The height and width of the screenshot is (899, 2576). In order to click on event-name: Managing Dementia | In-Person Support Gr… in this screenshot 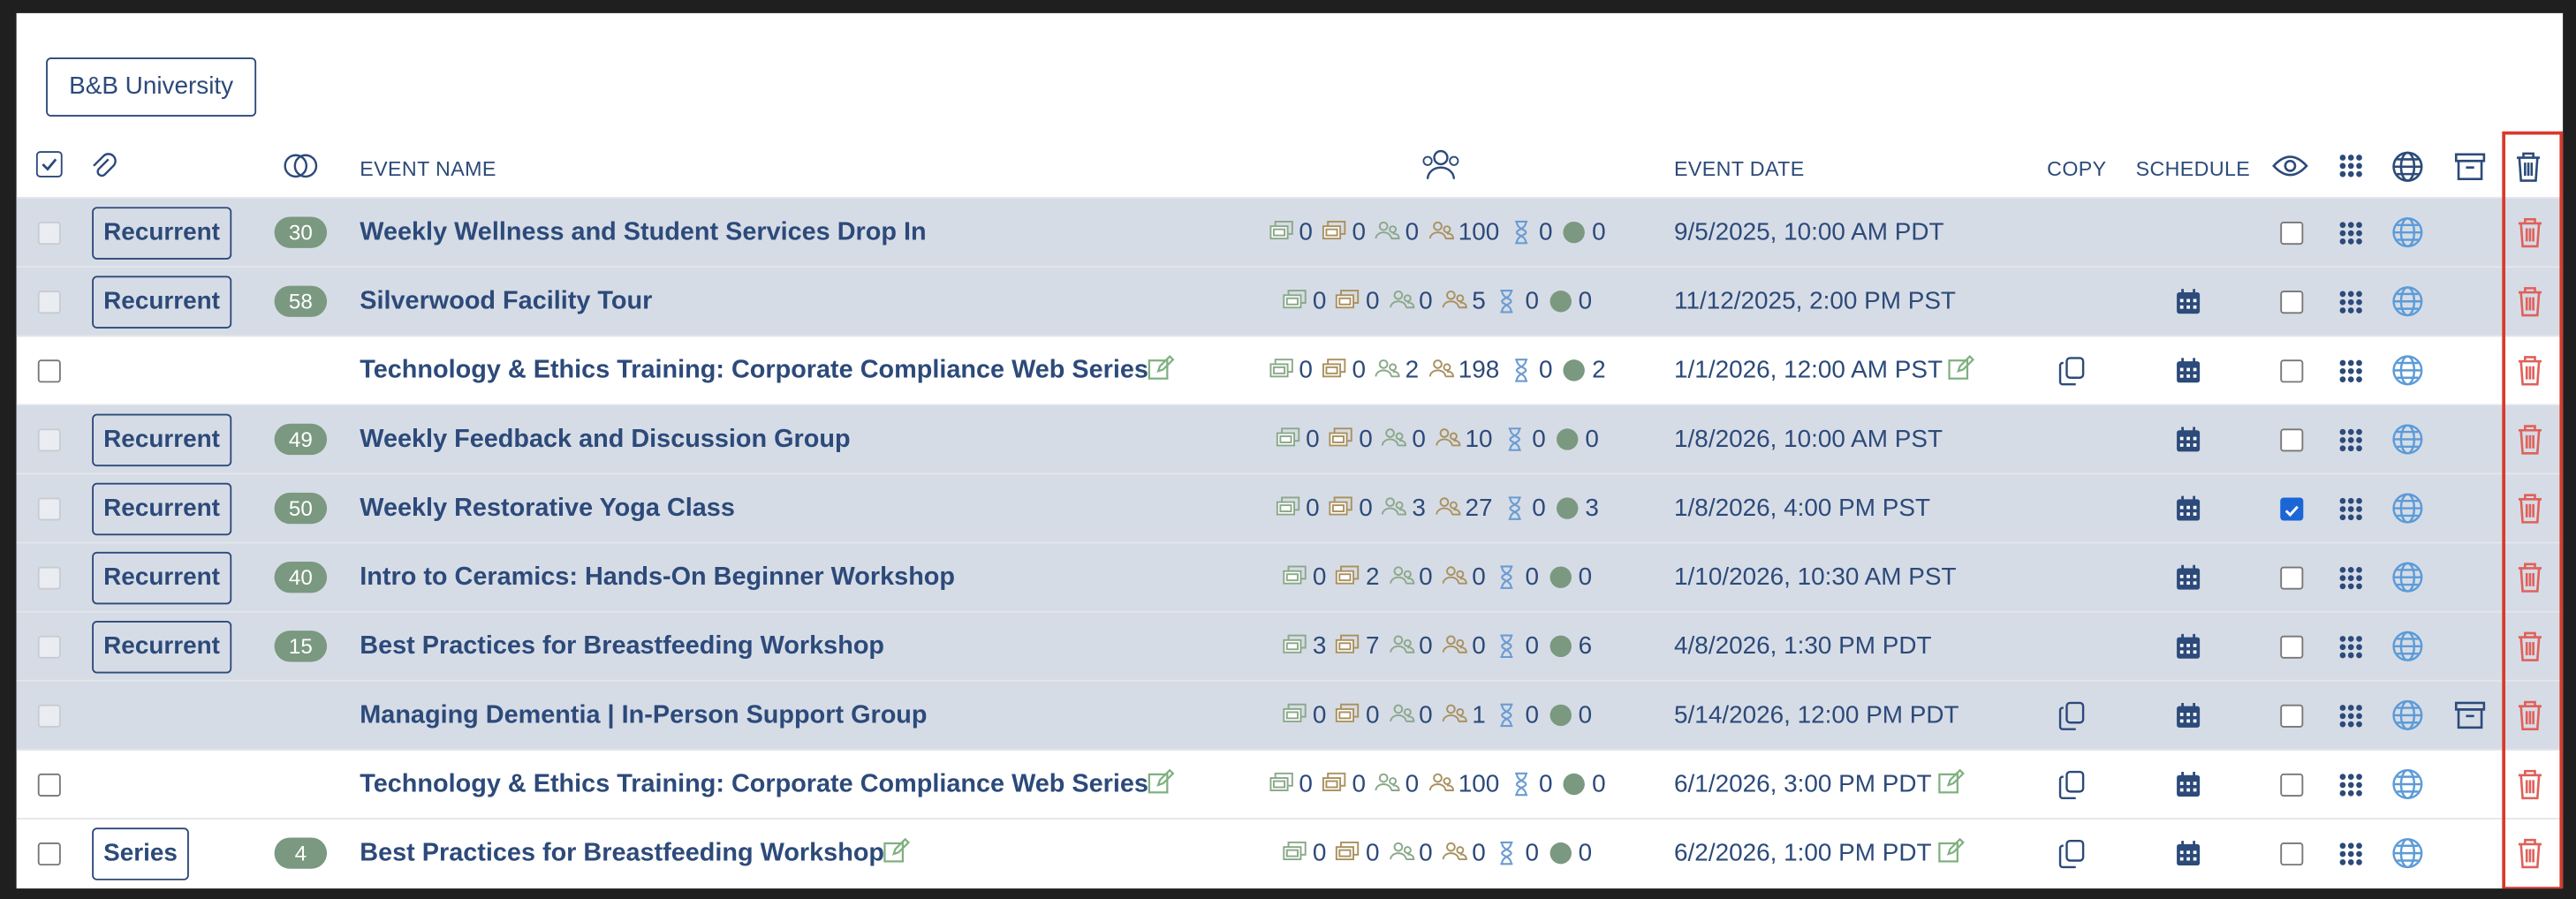, I will do `click(644, 715)`.